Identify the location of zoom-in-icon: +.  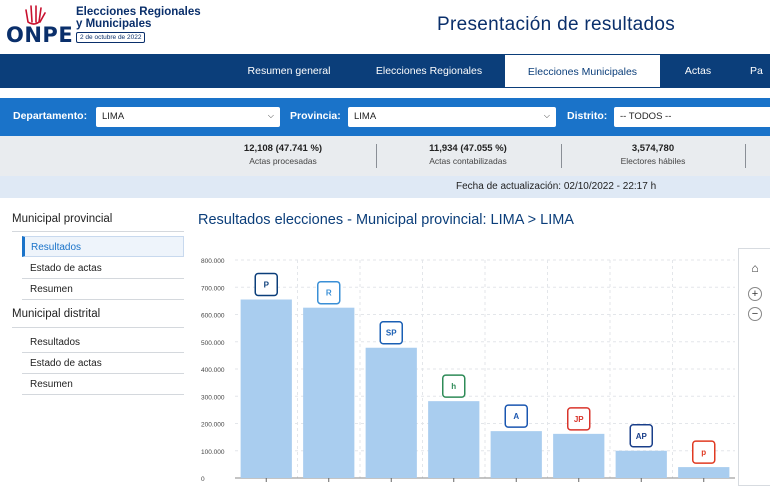
(755, 294).